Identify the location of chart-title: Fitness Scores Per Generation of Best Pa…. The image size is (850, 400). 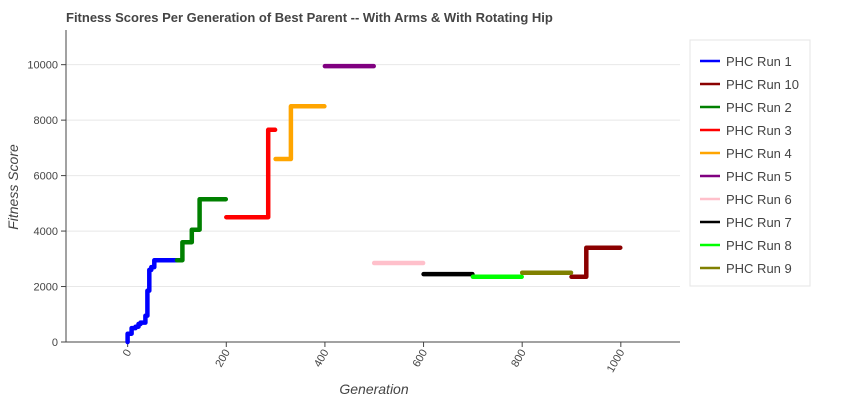
(309, 17).